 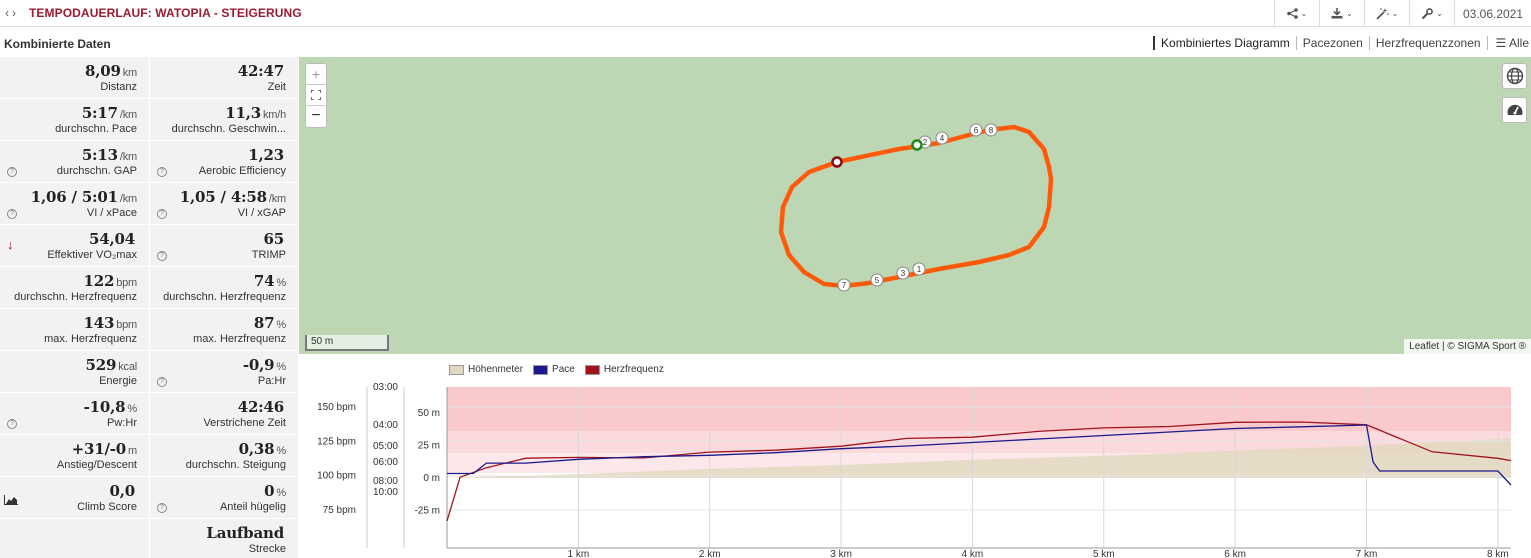 What do you see at coordinates (486, 369) in the screenshot?
I see `legend-elevation: Höhenmeter` at bounding box center [486, 369].